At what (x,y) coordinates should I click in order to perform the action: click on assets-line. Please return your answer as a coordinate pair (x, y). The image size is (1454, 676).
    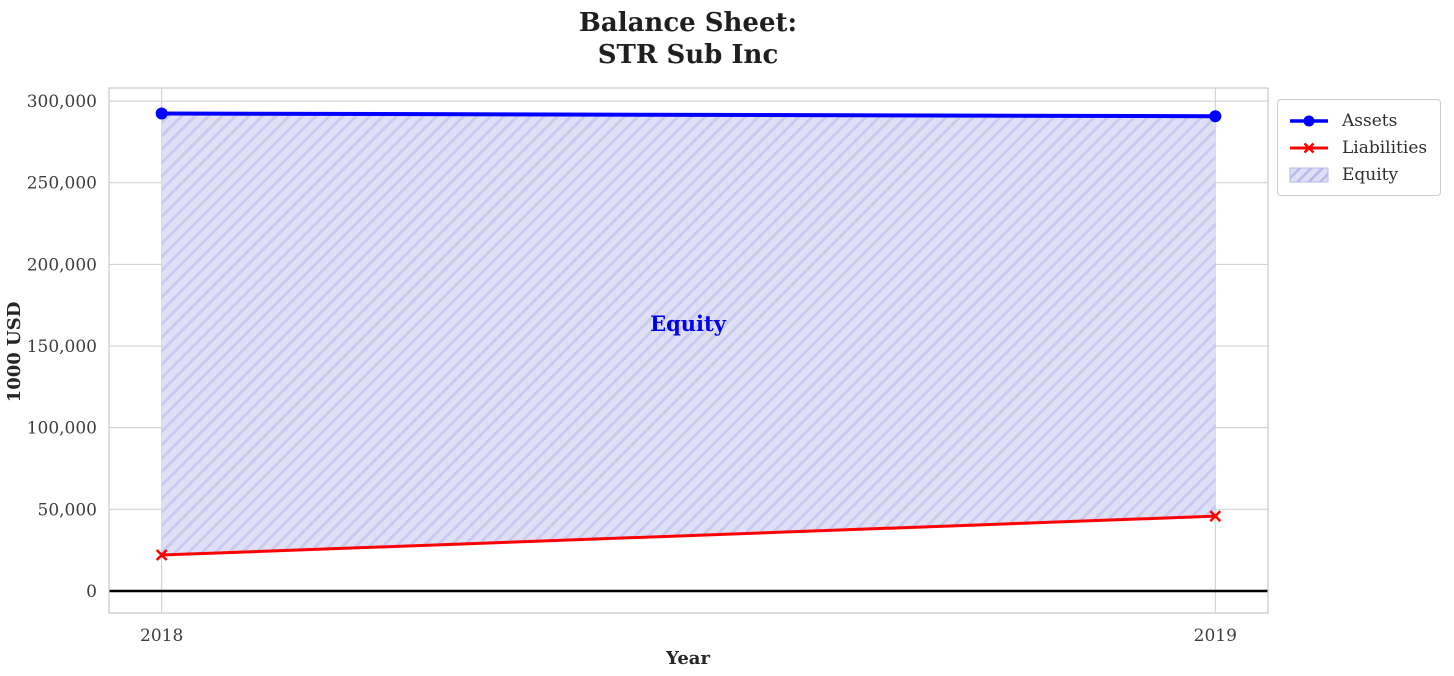
    Looking at the image, I should click on (688, 115).